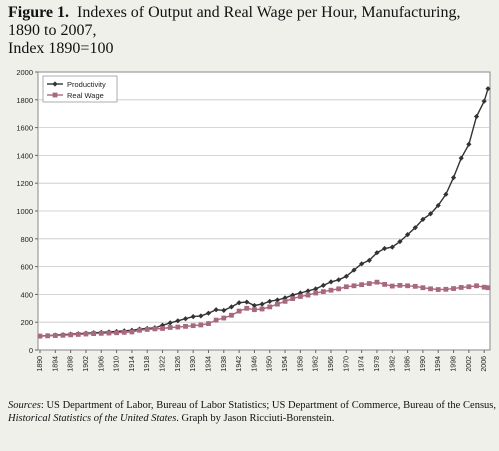 Image resolution: width=499 pixels, height=451 pixels. Describe the element at coordinates (454, 364) in the screenshot. I see `x-tick-label: 1998` at that location.